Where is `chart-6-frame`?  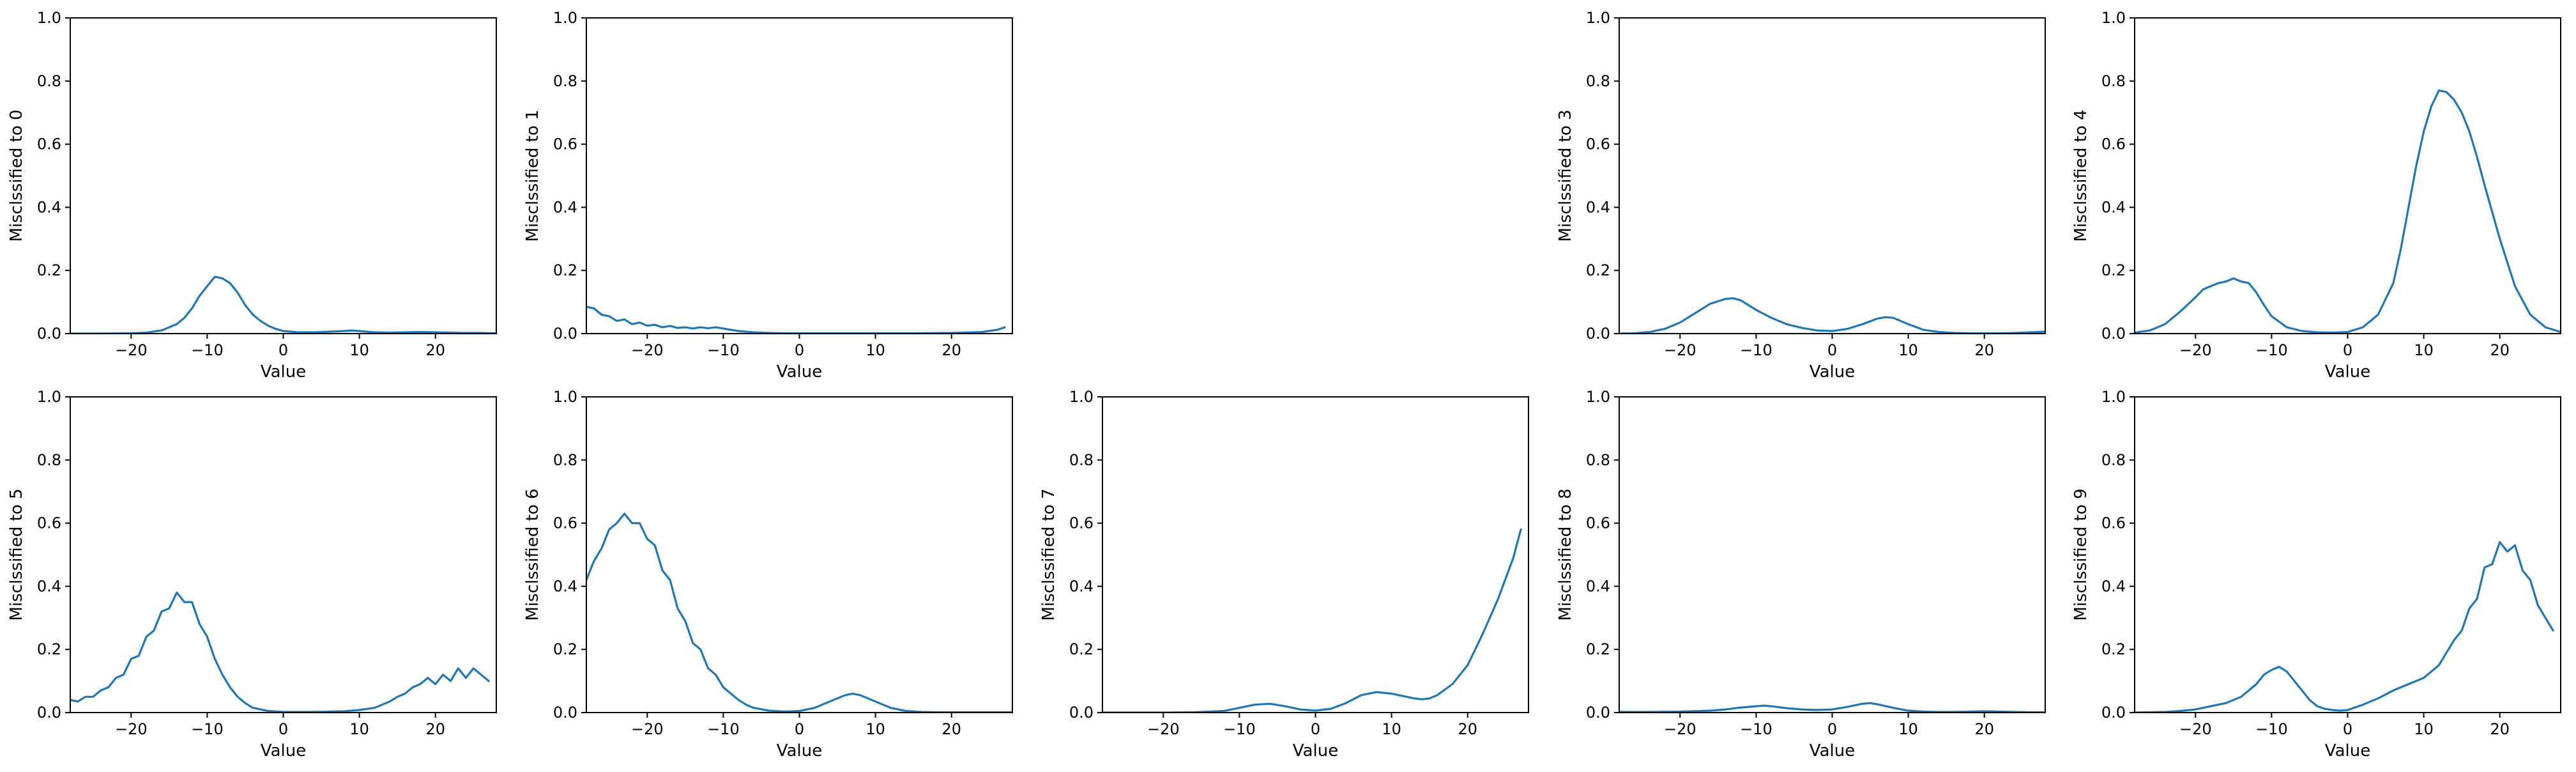
chart-6-frame is located at coordinates (799, 554).